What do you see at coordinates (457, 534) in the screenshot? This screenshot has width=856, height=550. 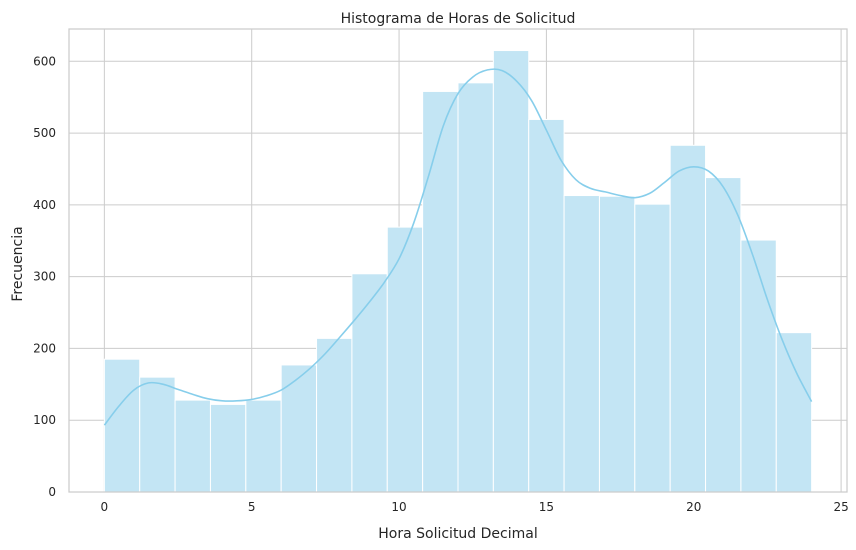 I see `x-axis-label: Hora Solicitud Decimal` at bounding box center [457, 534].